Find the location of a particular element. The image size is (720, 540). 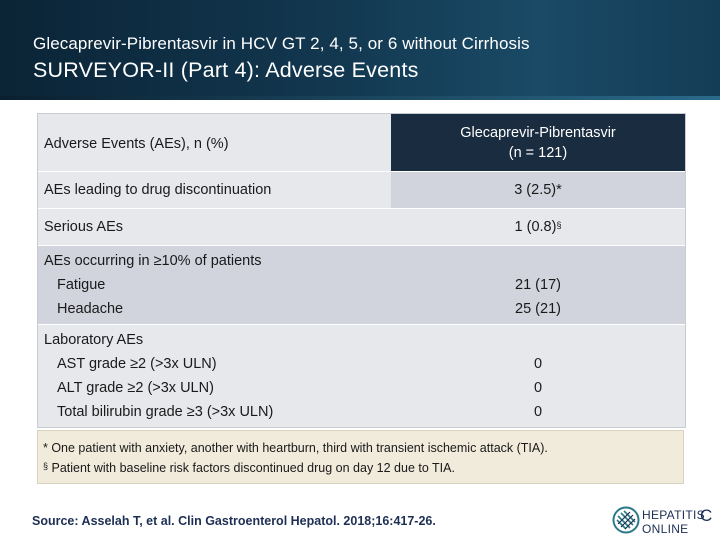

table-header-left-label: Adverse Events (AEs), n (%) is located at coordinates (136, 144).